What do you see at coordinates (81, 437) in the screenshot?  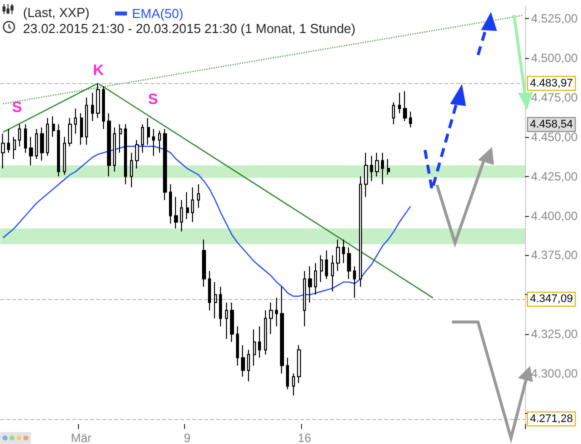 I see `x-tick-label: Mär` at bounding box center [81, 437].